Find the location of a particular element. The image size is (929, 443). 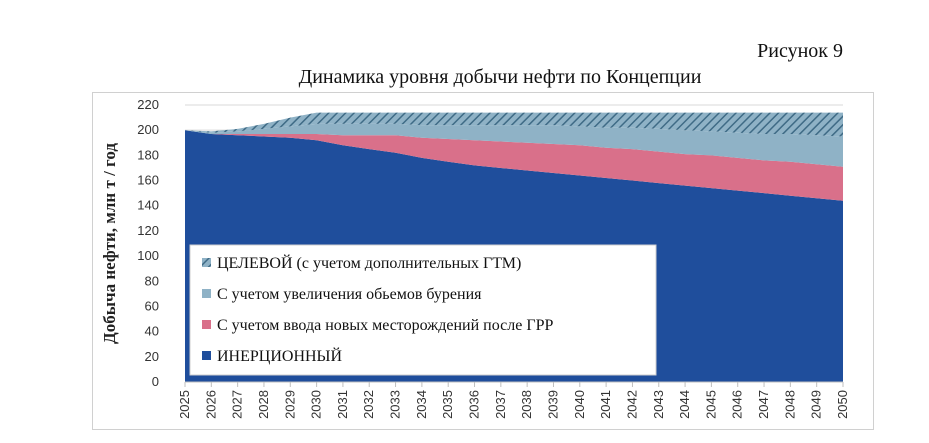

x-tick-label: 2039 is located at coordinates (552, 404).